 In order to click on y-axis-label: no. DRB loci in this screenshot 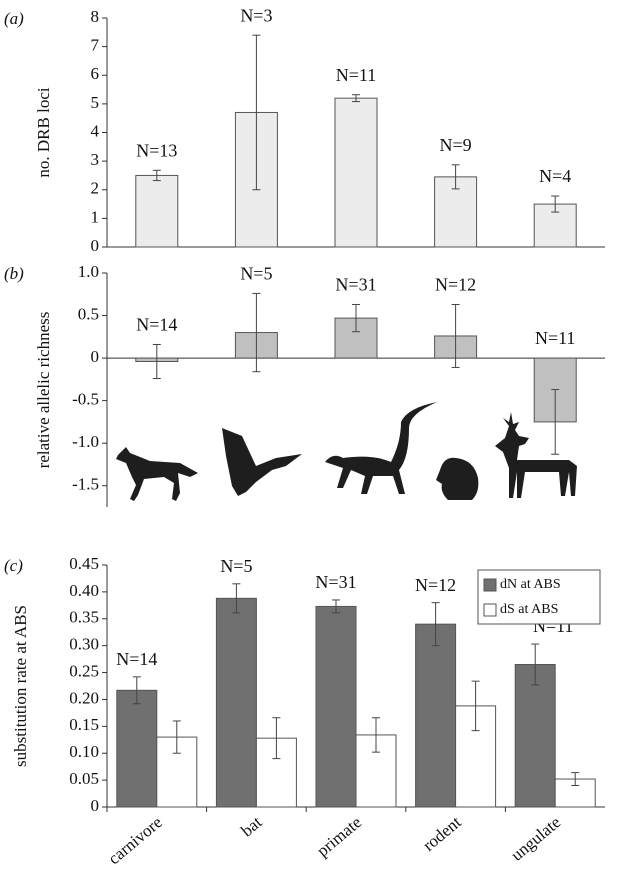, I will do `click(43, 132)`.